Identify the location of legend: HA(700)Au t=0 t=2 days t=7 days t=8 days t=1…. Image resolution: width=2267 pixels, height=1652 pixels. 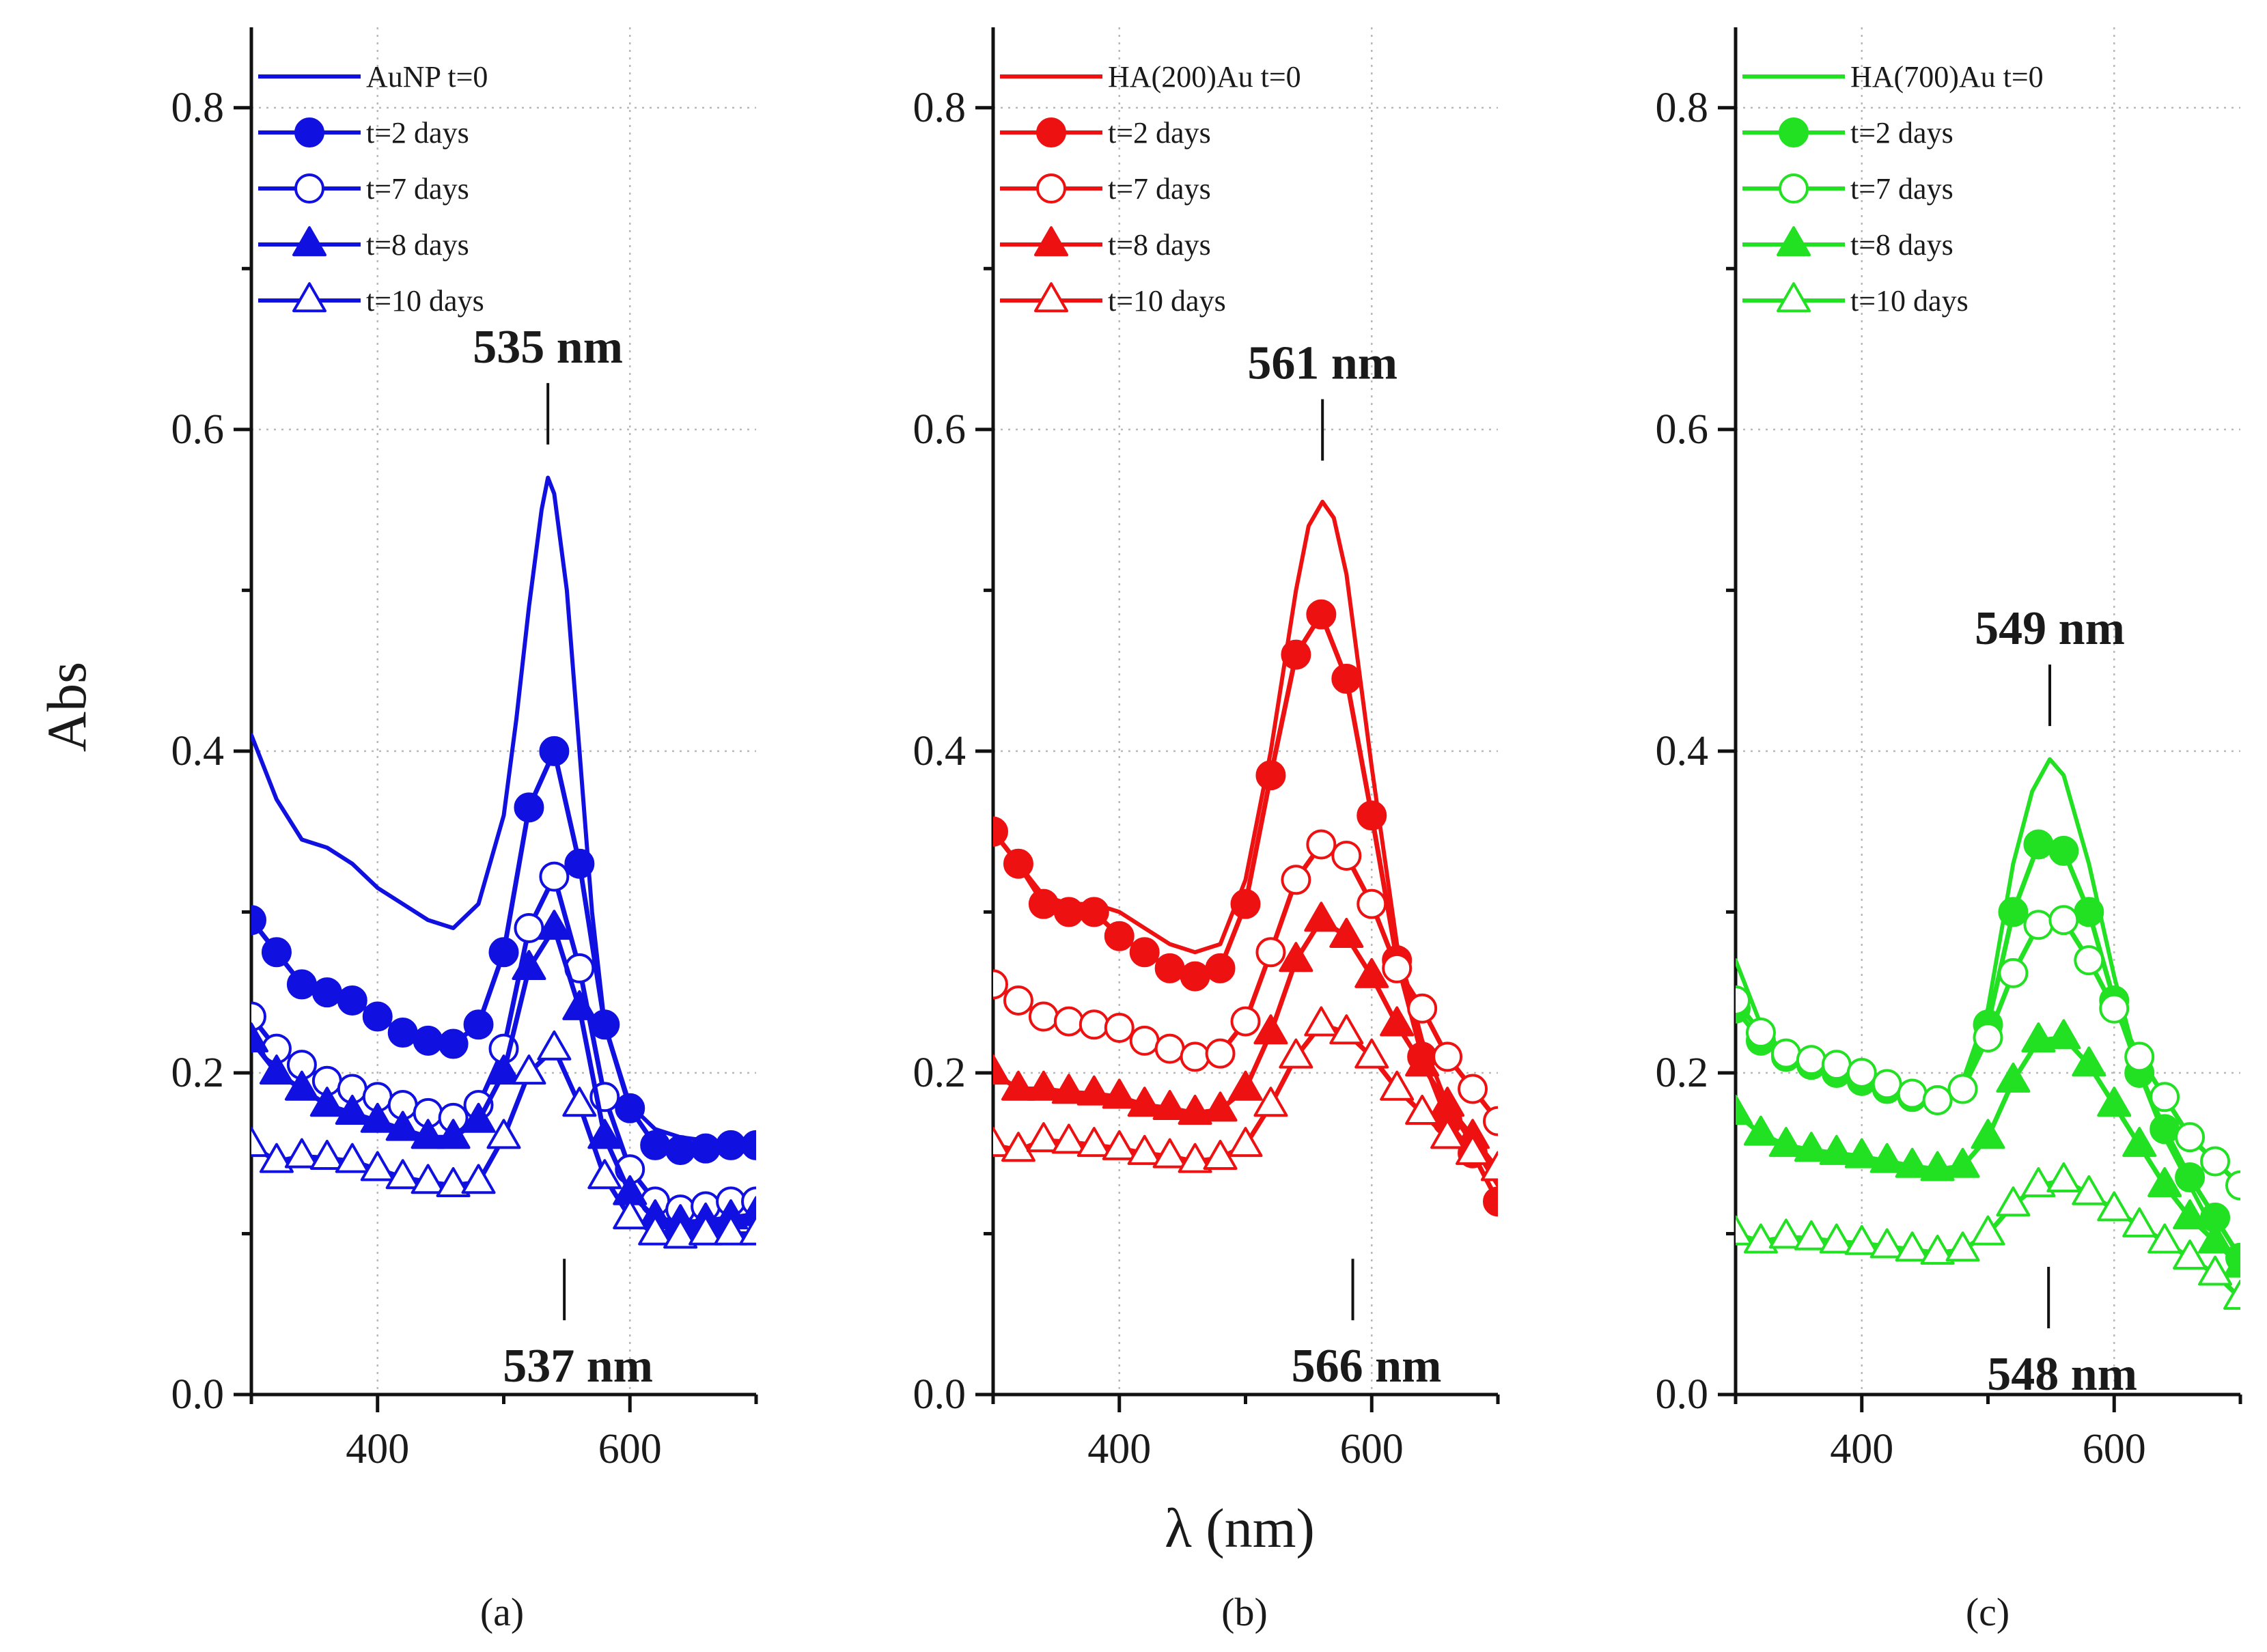
(1893, 189).